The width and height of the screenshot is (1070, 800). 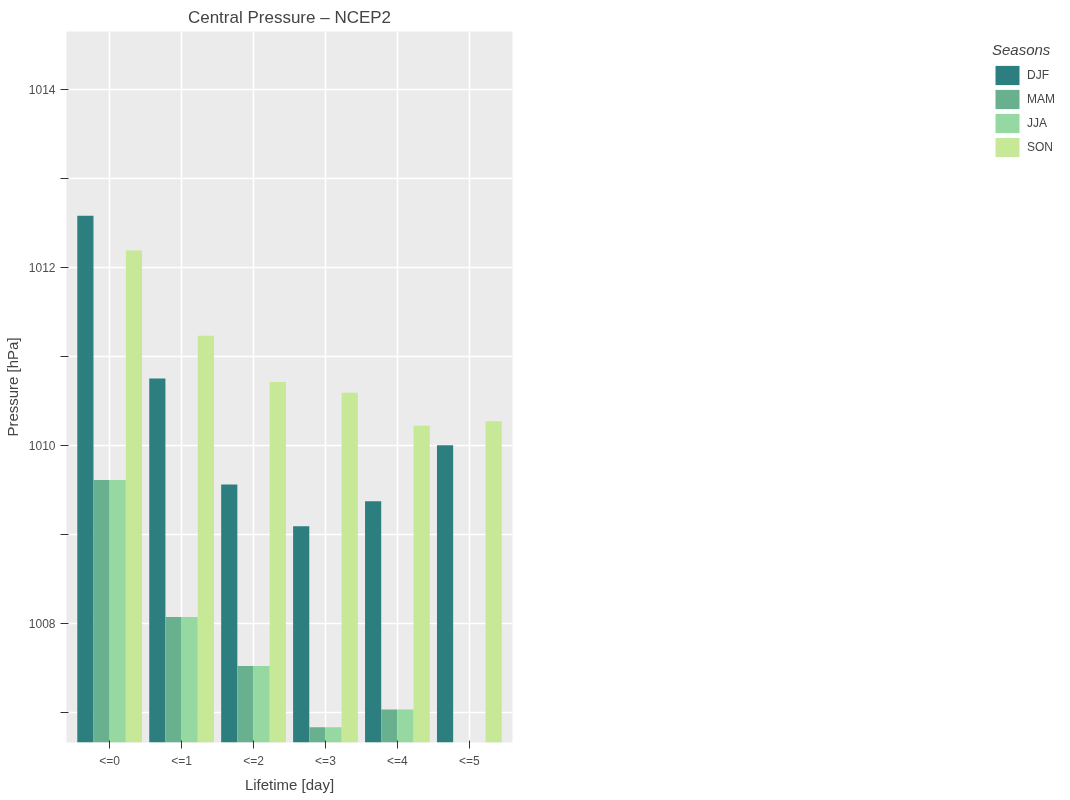 I want to click on x-tick-label: <=1, so click(x=182, y=760).